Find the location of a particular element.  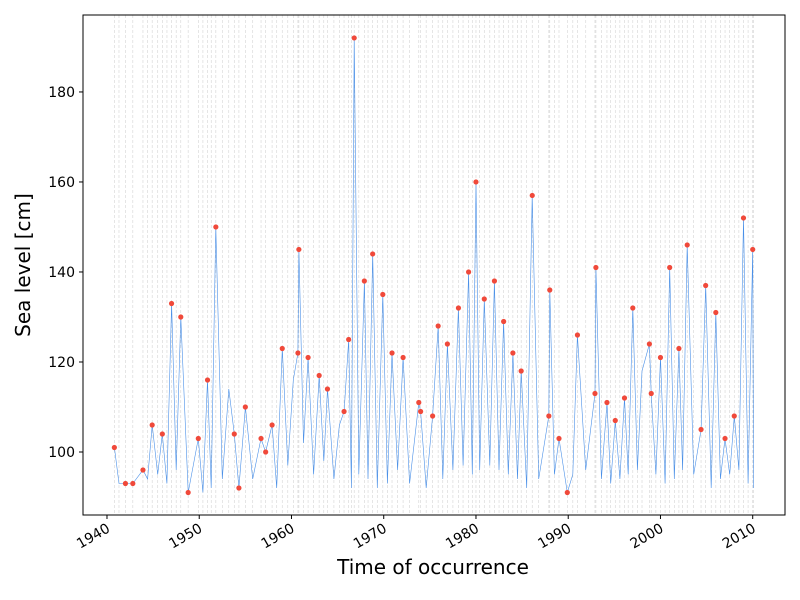

x-tick-label: 1970 is located at coordinates (370, 537).